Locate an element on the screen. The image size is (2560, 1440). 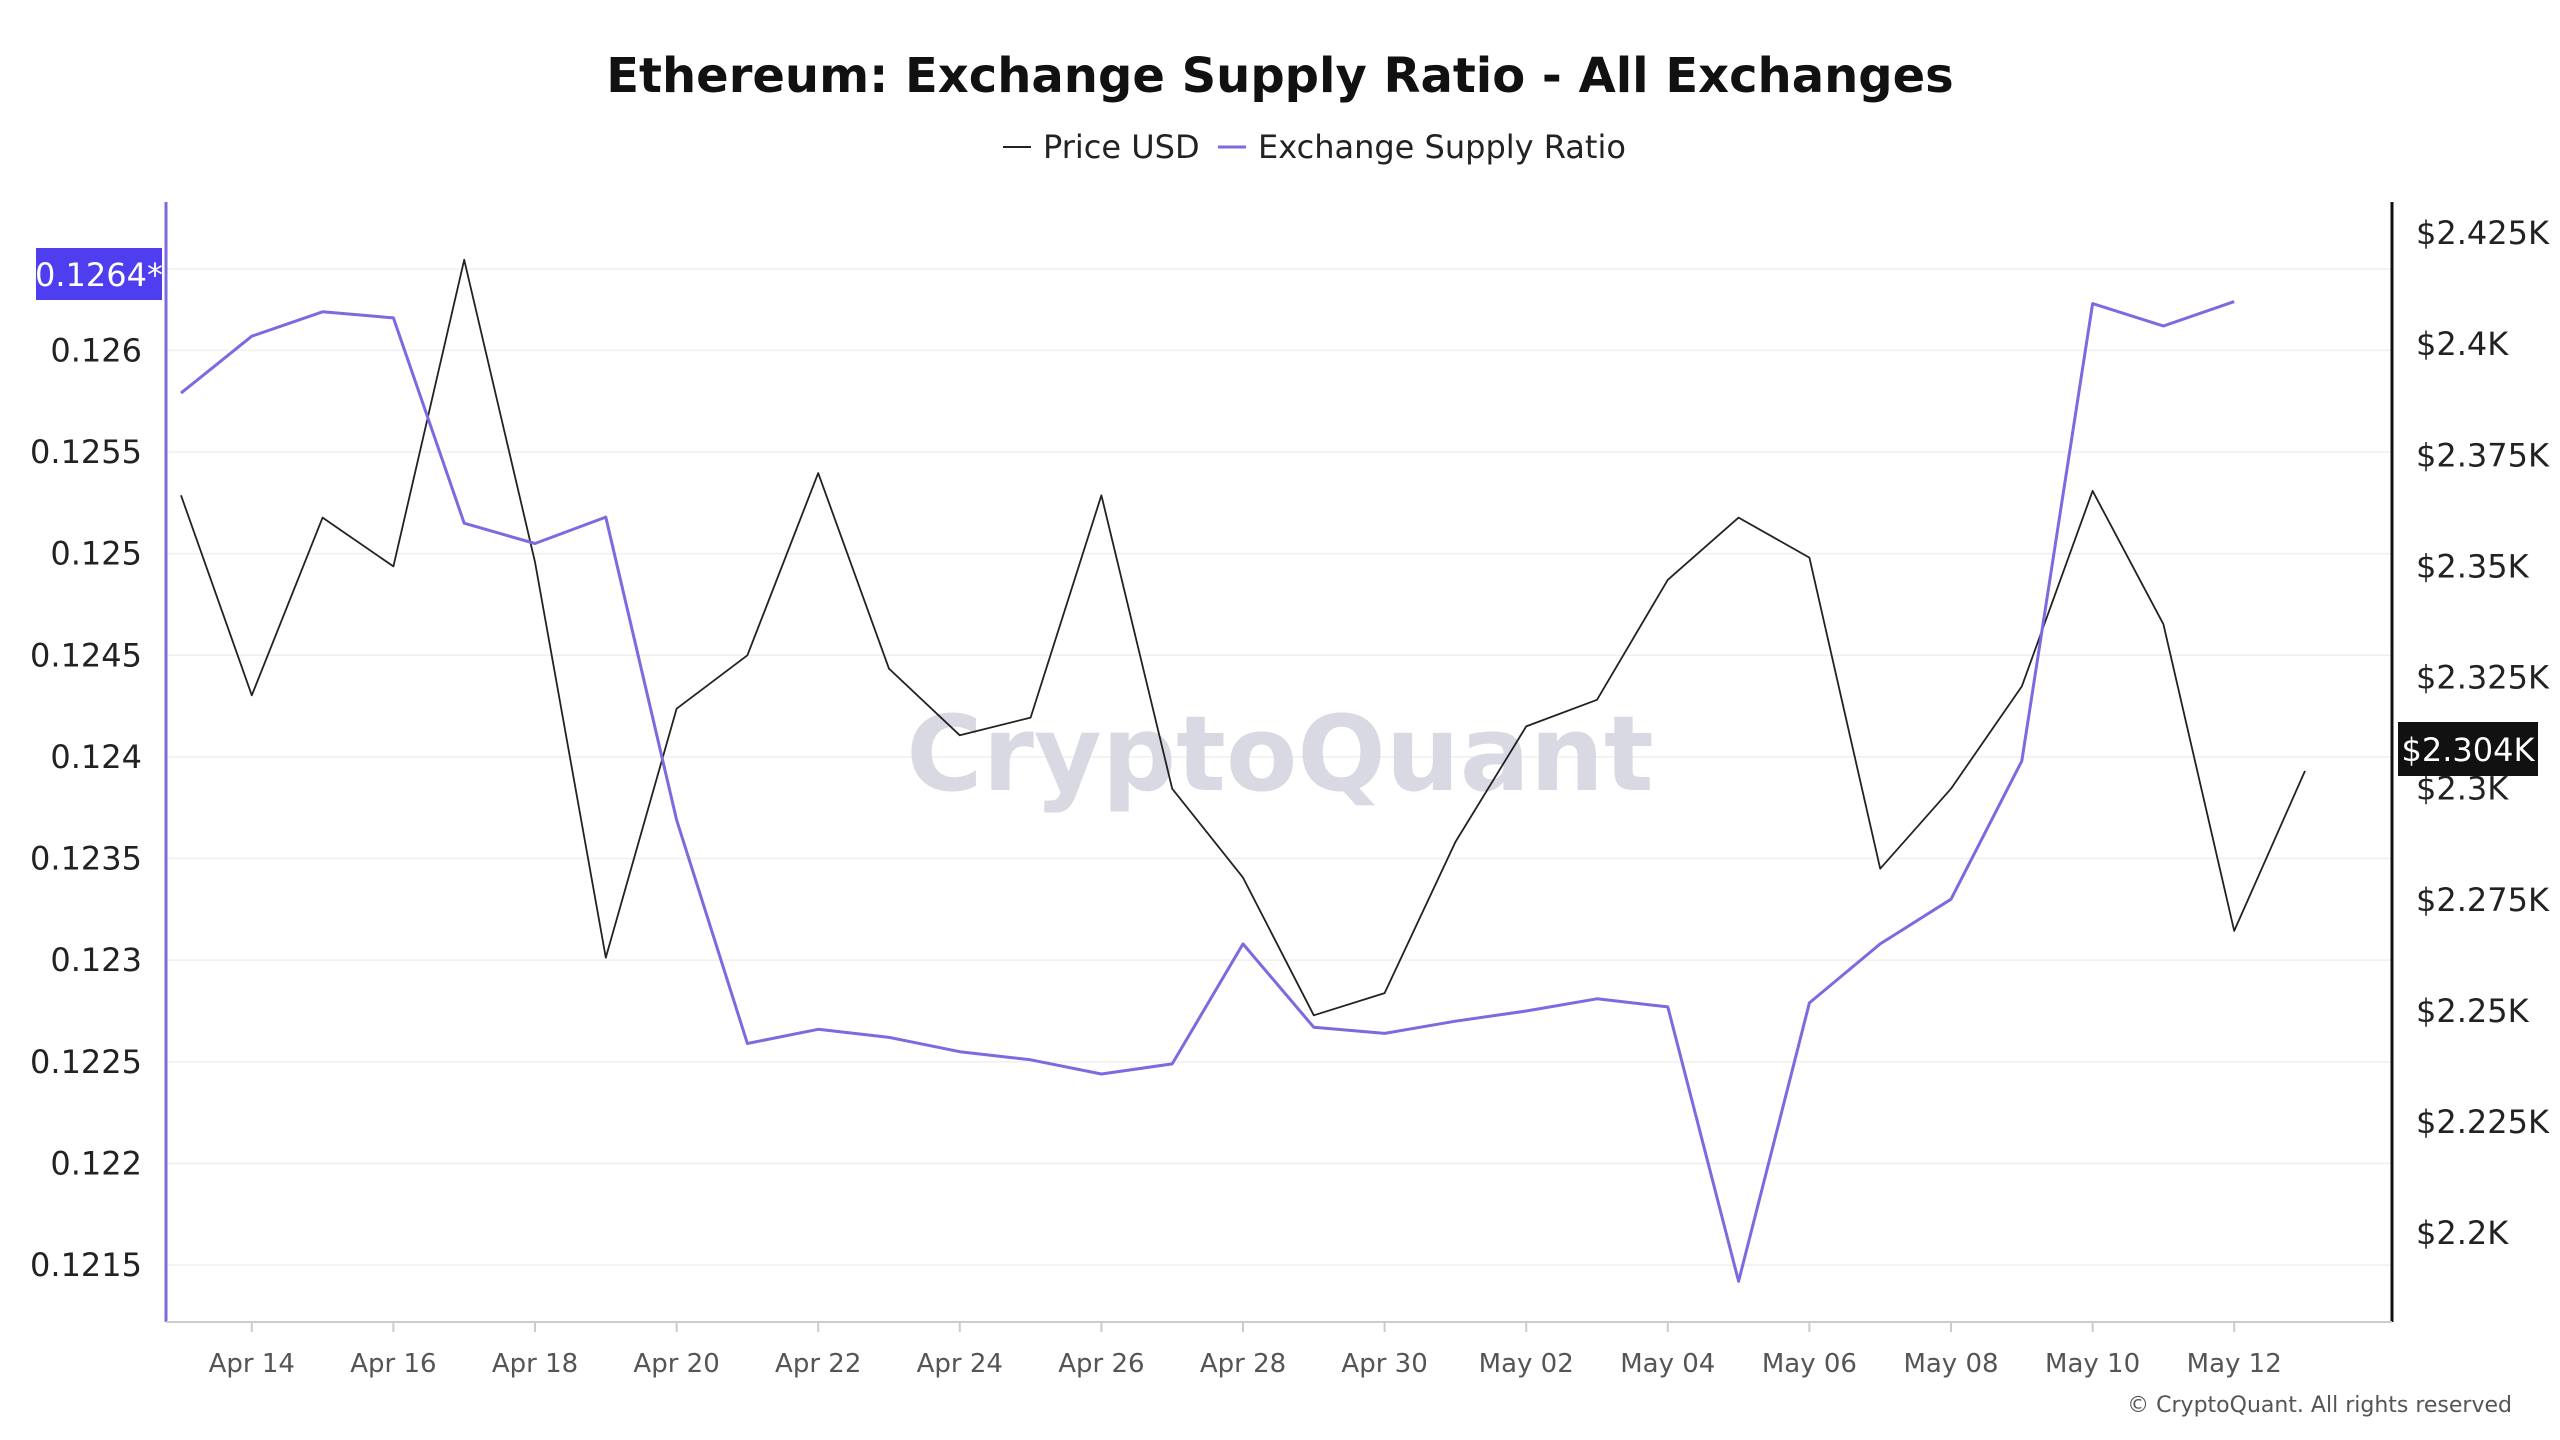
x-tick-label: Apr 30 is located at coordinates (1384, 1364).